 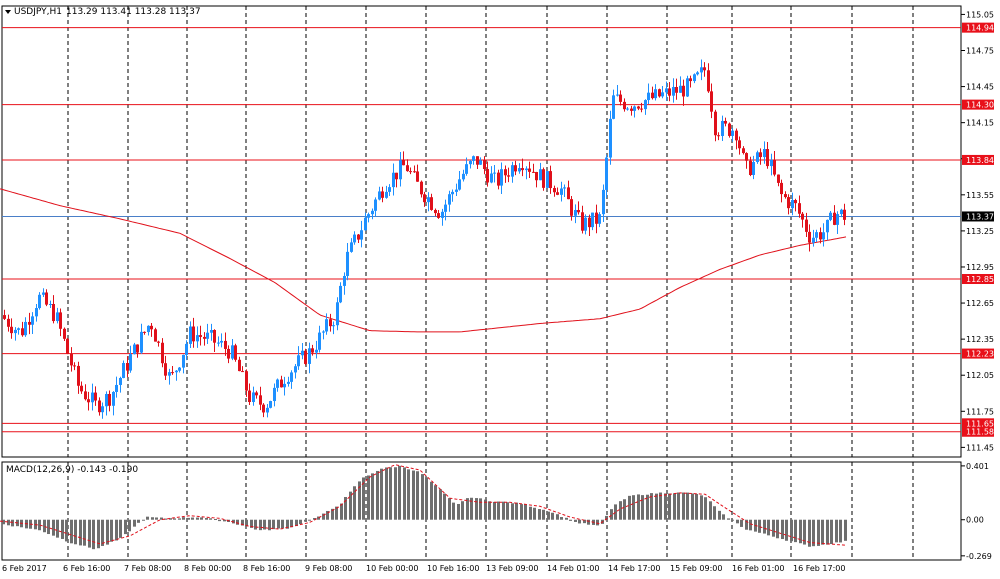 I want to click on time-axis-label: 15 Feb 09:00, so click(x=696, y=568).